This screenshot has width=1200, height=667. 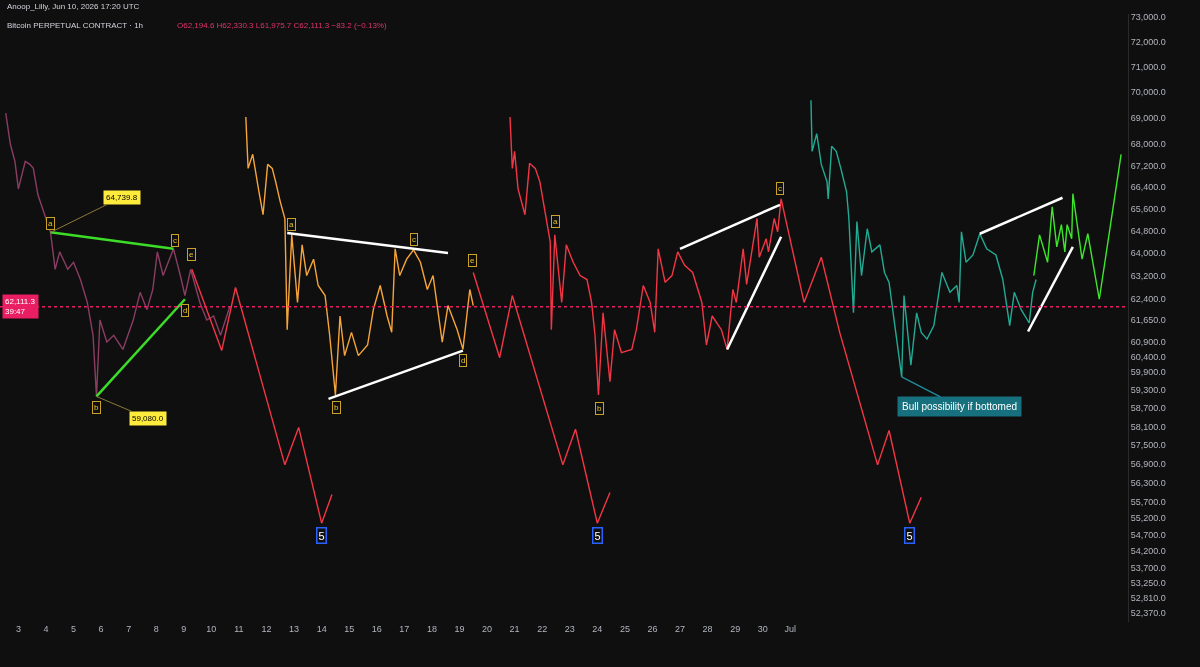 What do you see at coordinates (1148, 92) in the screenshot?
I see `y-tick-label: 70,000.0` at bounding box center [1148, 92].